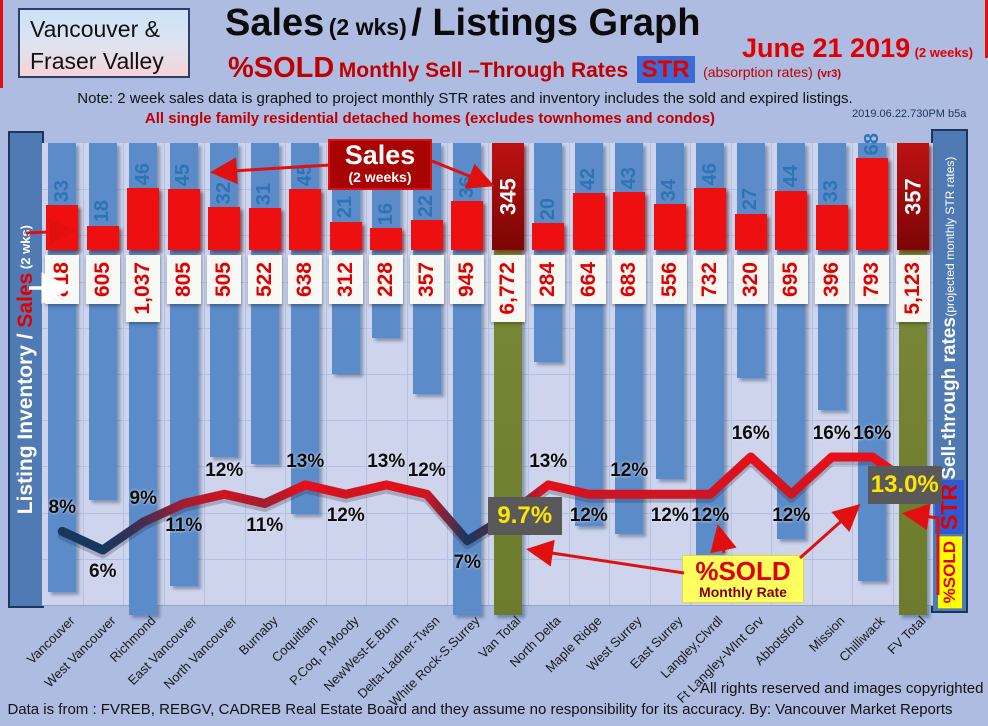  What do you see at coordinates (743, 592) in the screenshot?
I see `psold-callout-sub: Monthly Rate` at bounding box center [743, 592].